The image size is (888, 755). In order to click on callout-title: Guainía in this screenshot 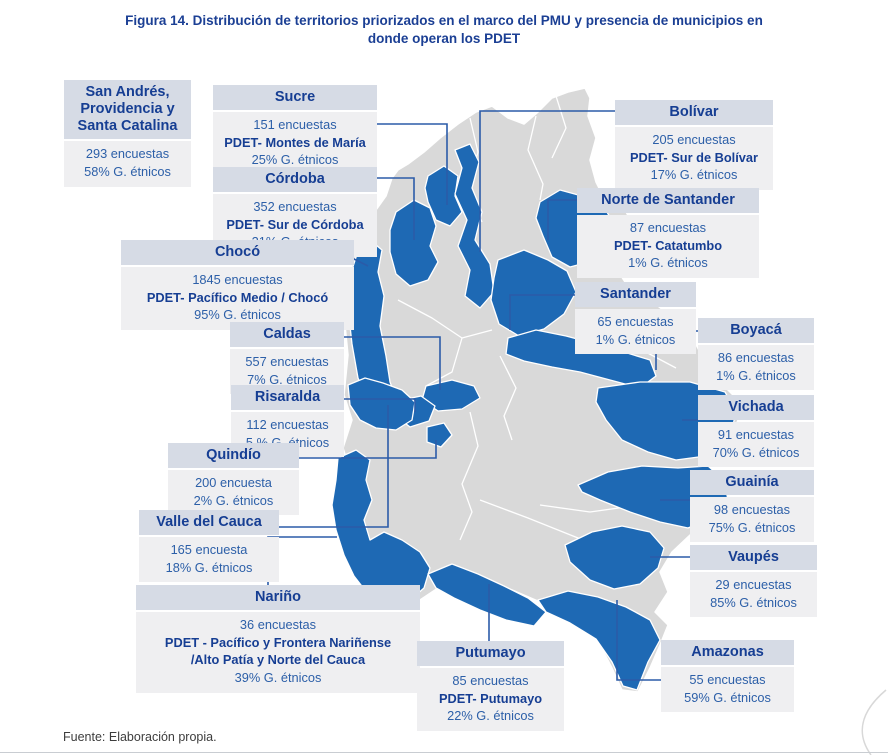, I will do `click(752, 483)`.